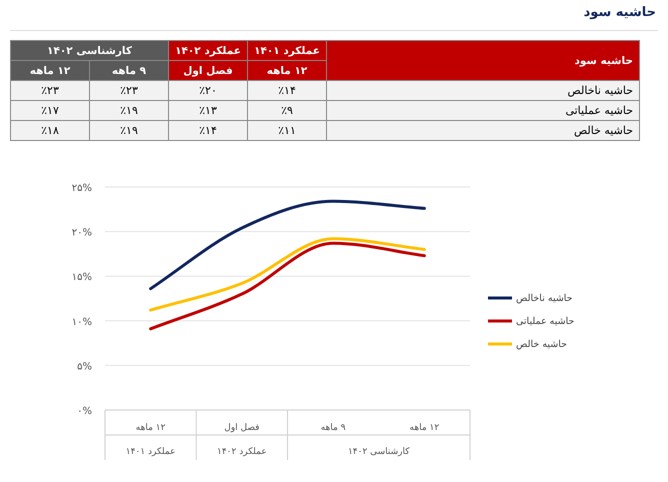 The height and width of the screenshot is (482, 668). What do you see at coordinates (82, 278) in the screenshot?
I see `y-tick-label: ۱۵%` at bounding box center [82, 278].